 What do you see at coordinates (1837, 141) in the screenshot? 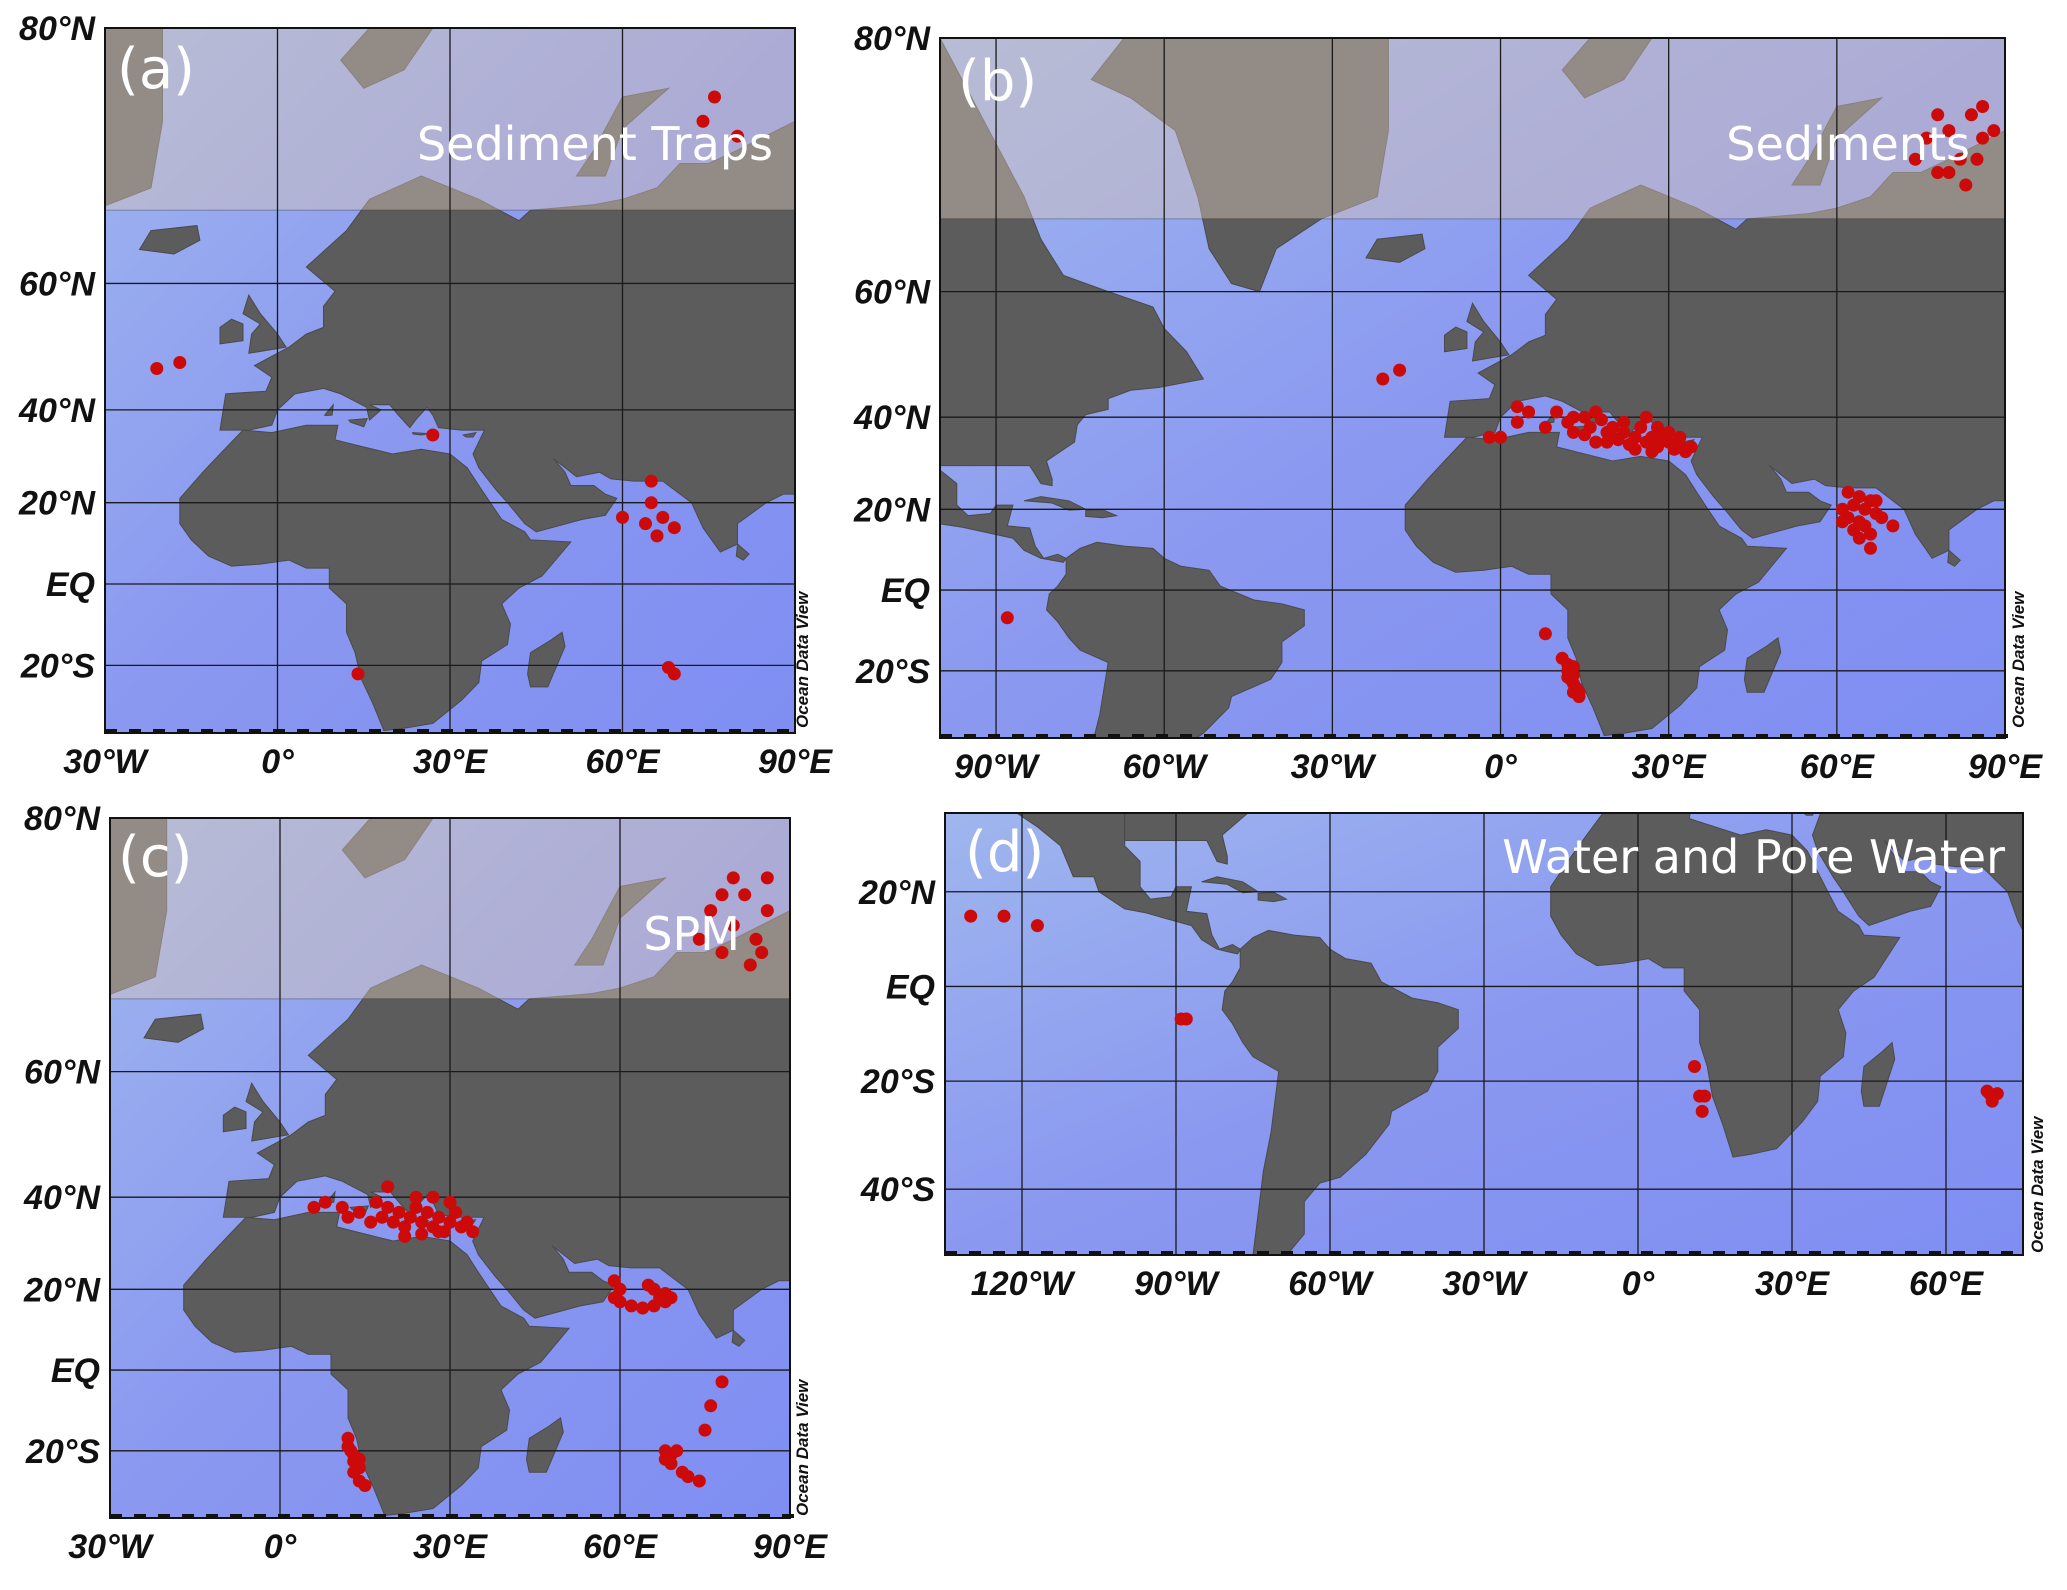
I see `land-novaya` at bounding box center [1837, 141].